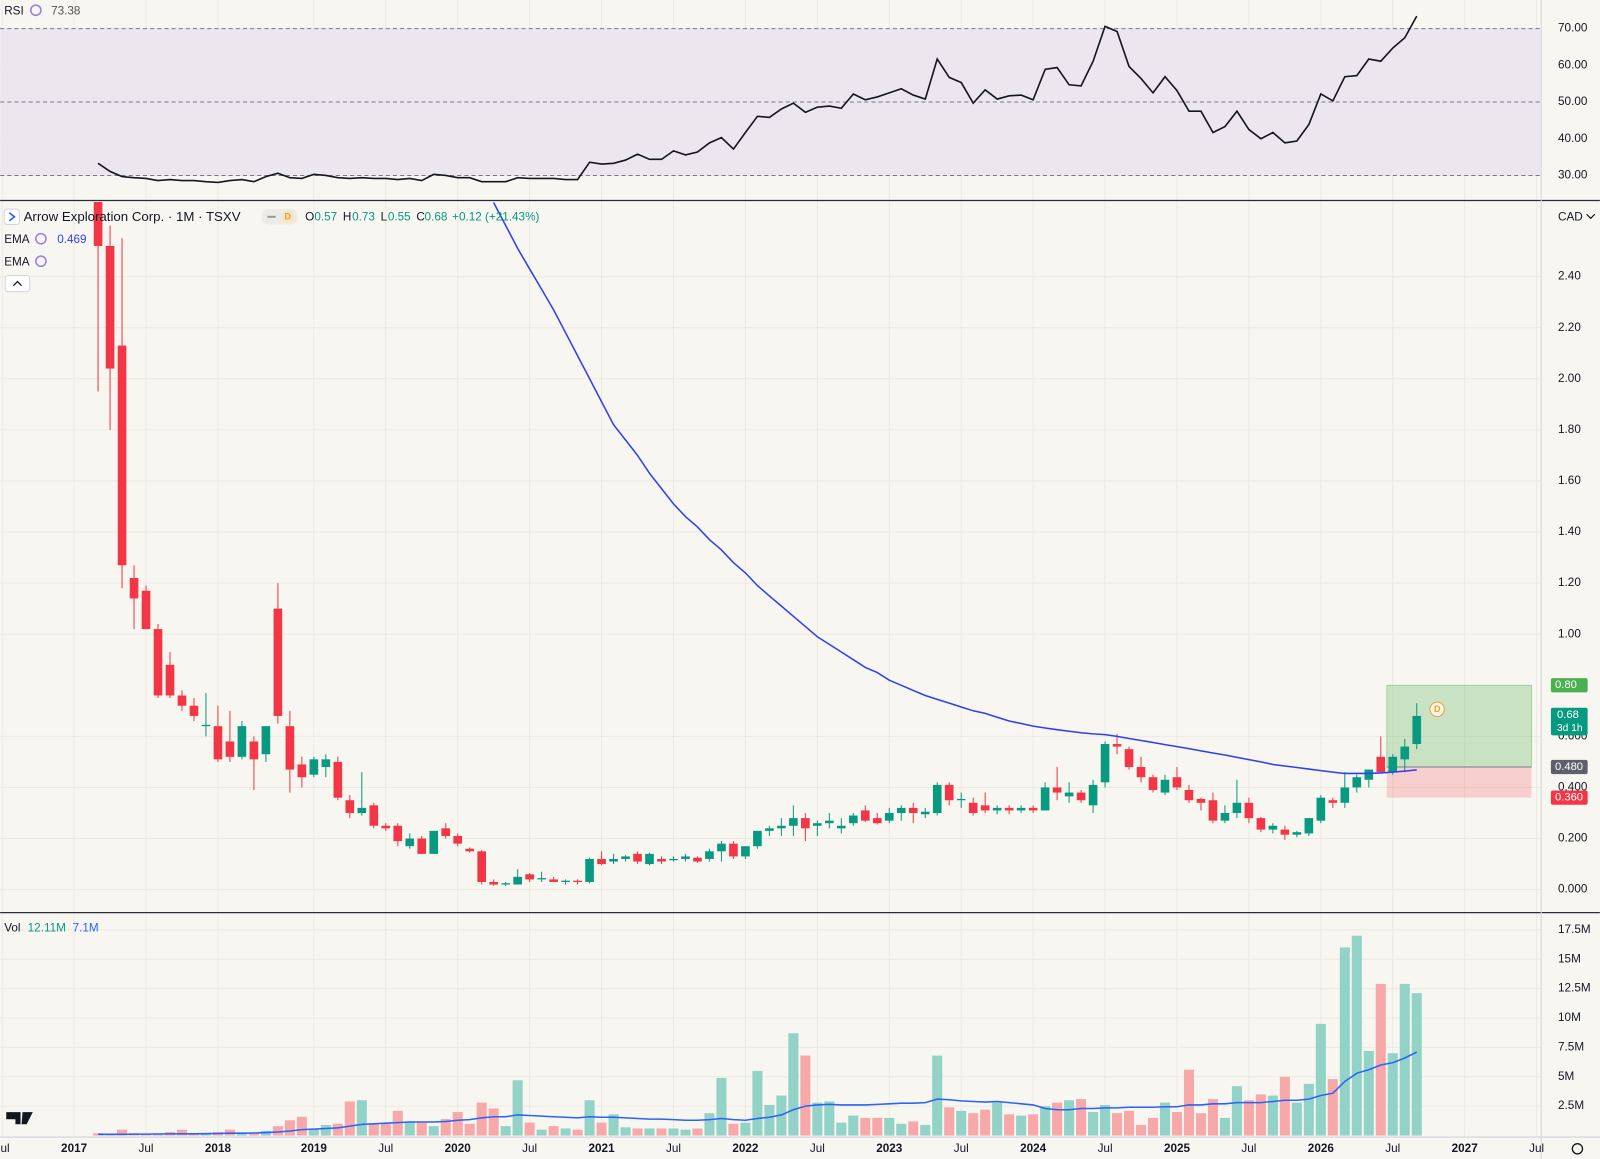 The width and height of the screenshot is (1600, 1159). Describe the element at coordinates (1577, 1149) in the screenshot. I see `settings-icon` at that location.